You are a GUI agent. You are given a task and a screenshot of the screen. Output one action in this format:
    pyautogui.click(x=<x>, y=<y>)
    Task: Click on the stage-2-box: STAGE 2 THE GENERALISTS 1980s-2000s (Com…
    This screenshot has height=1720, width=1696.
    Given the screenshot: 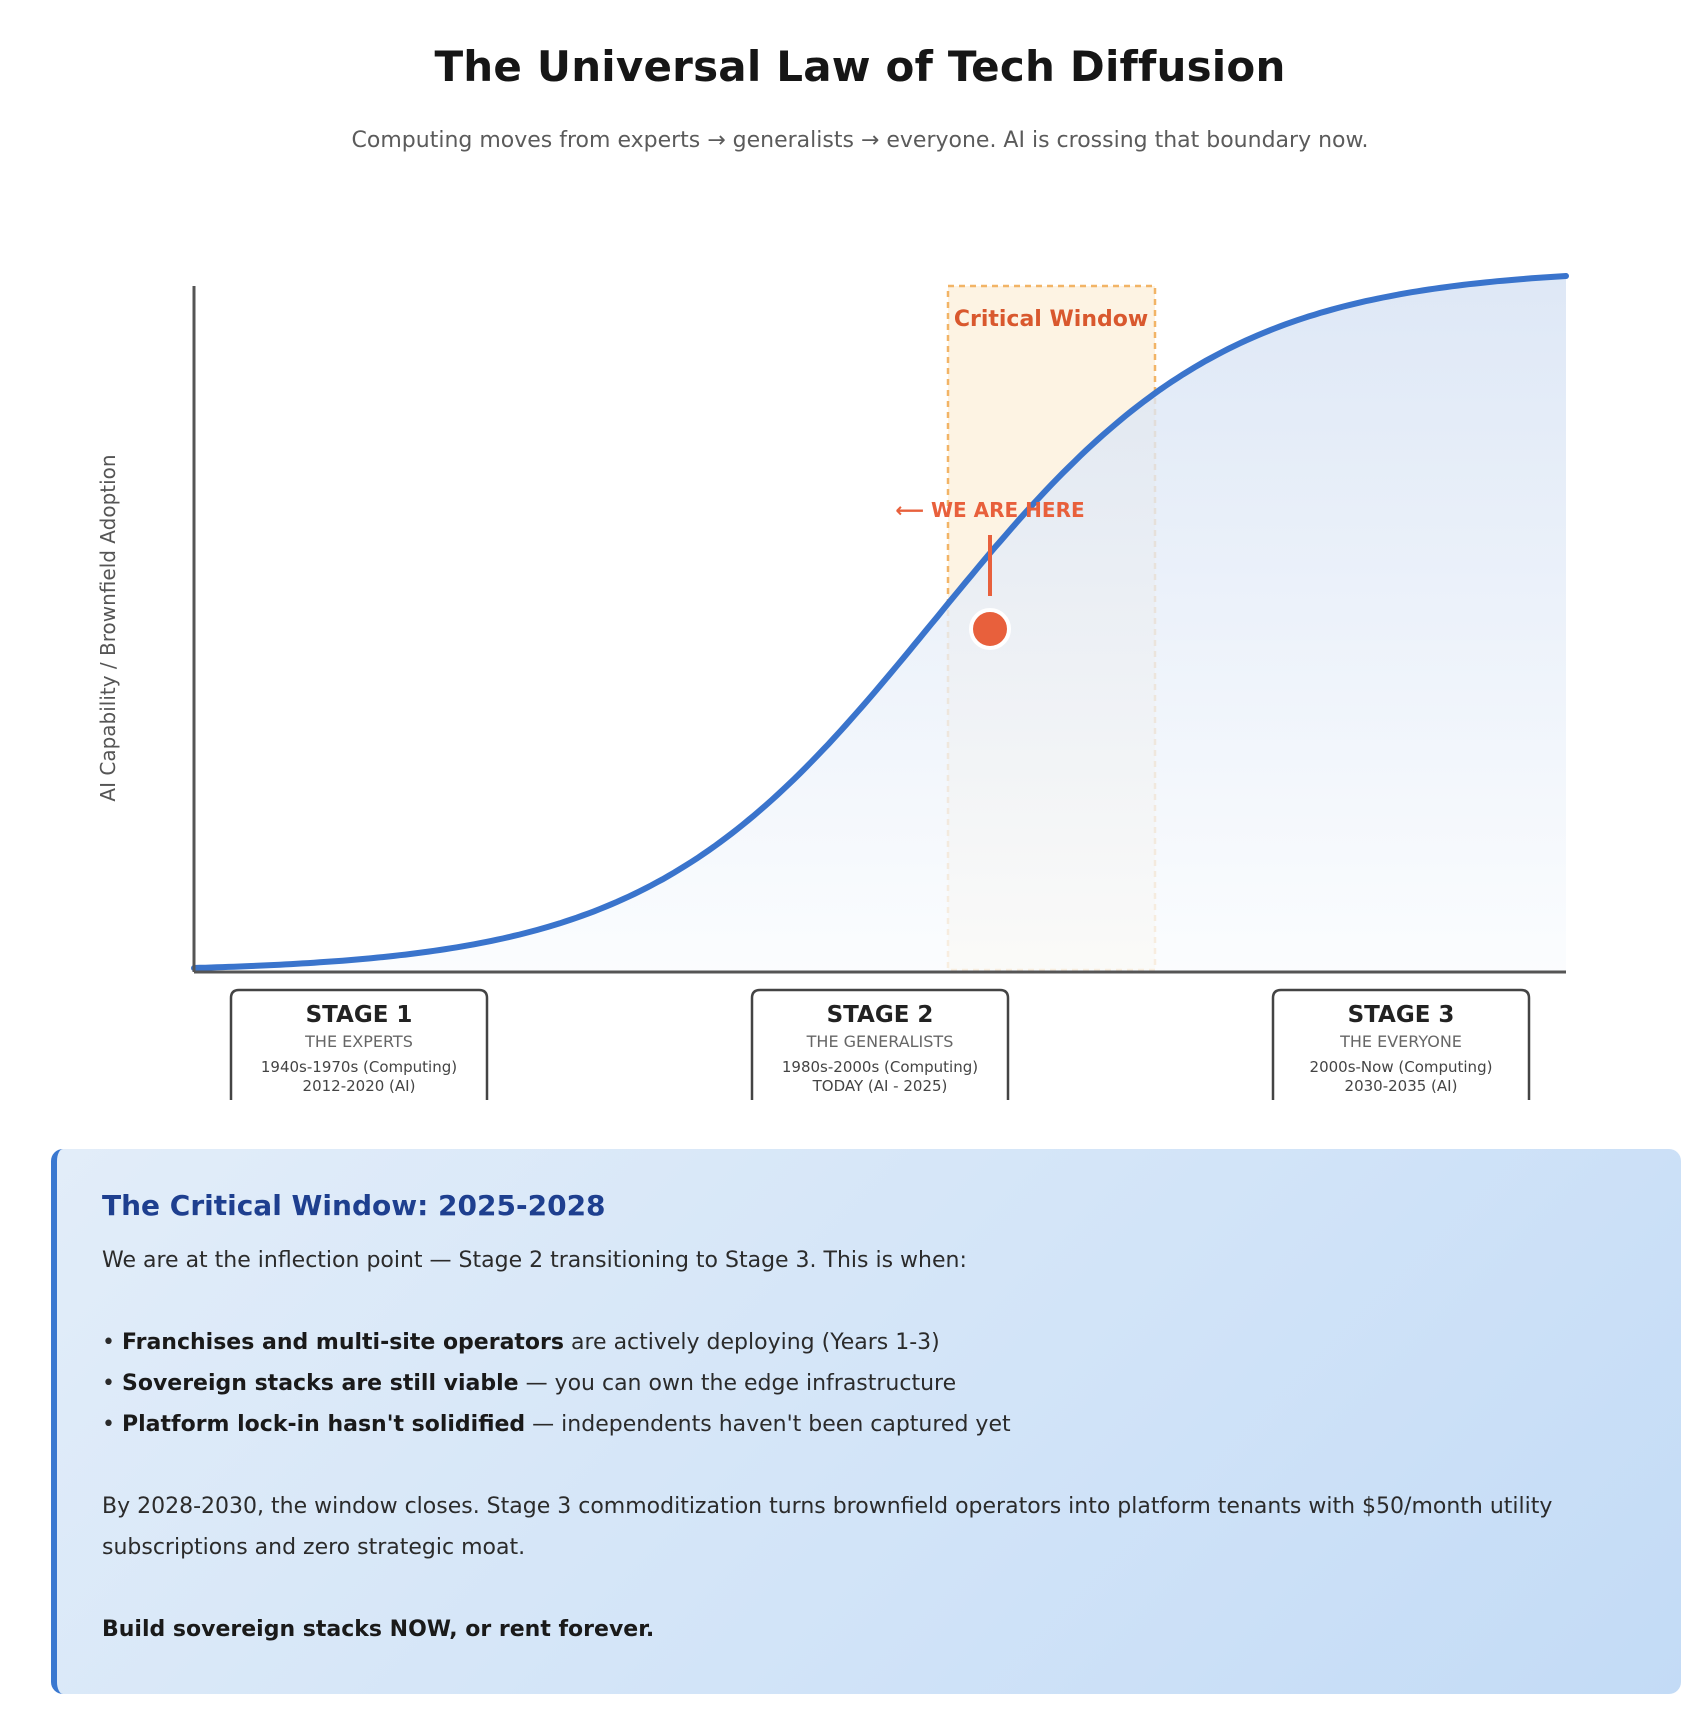 What is the action you would take?
    pyautogui.click(x=880, y=1044)
    